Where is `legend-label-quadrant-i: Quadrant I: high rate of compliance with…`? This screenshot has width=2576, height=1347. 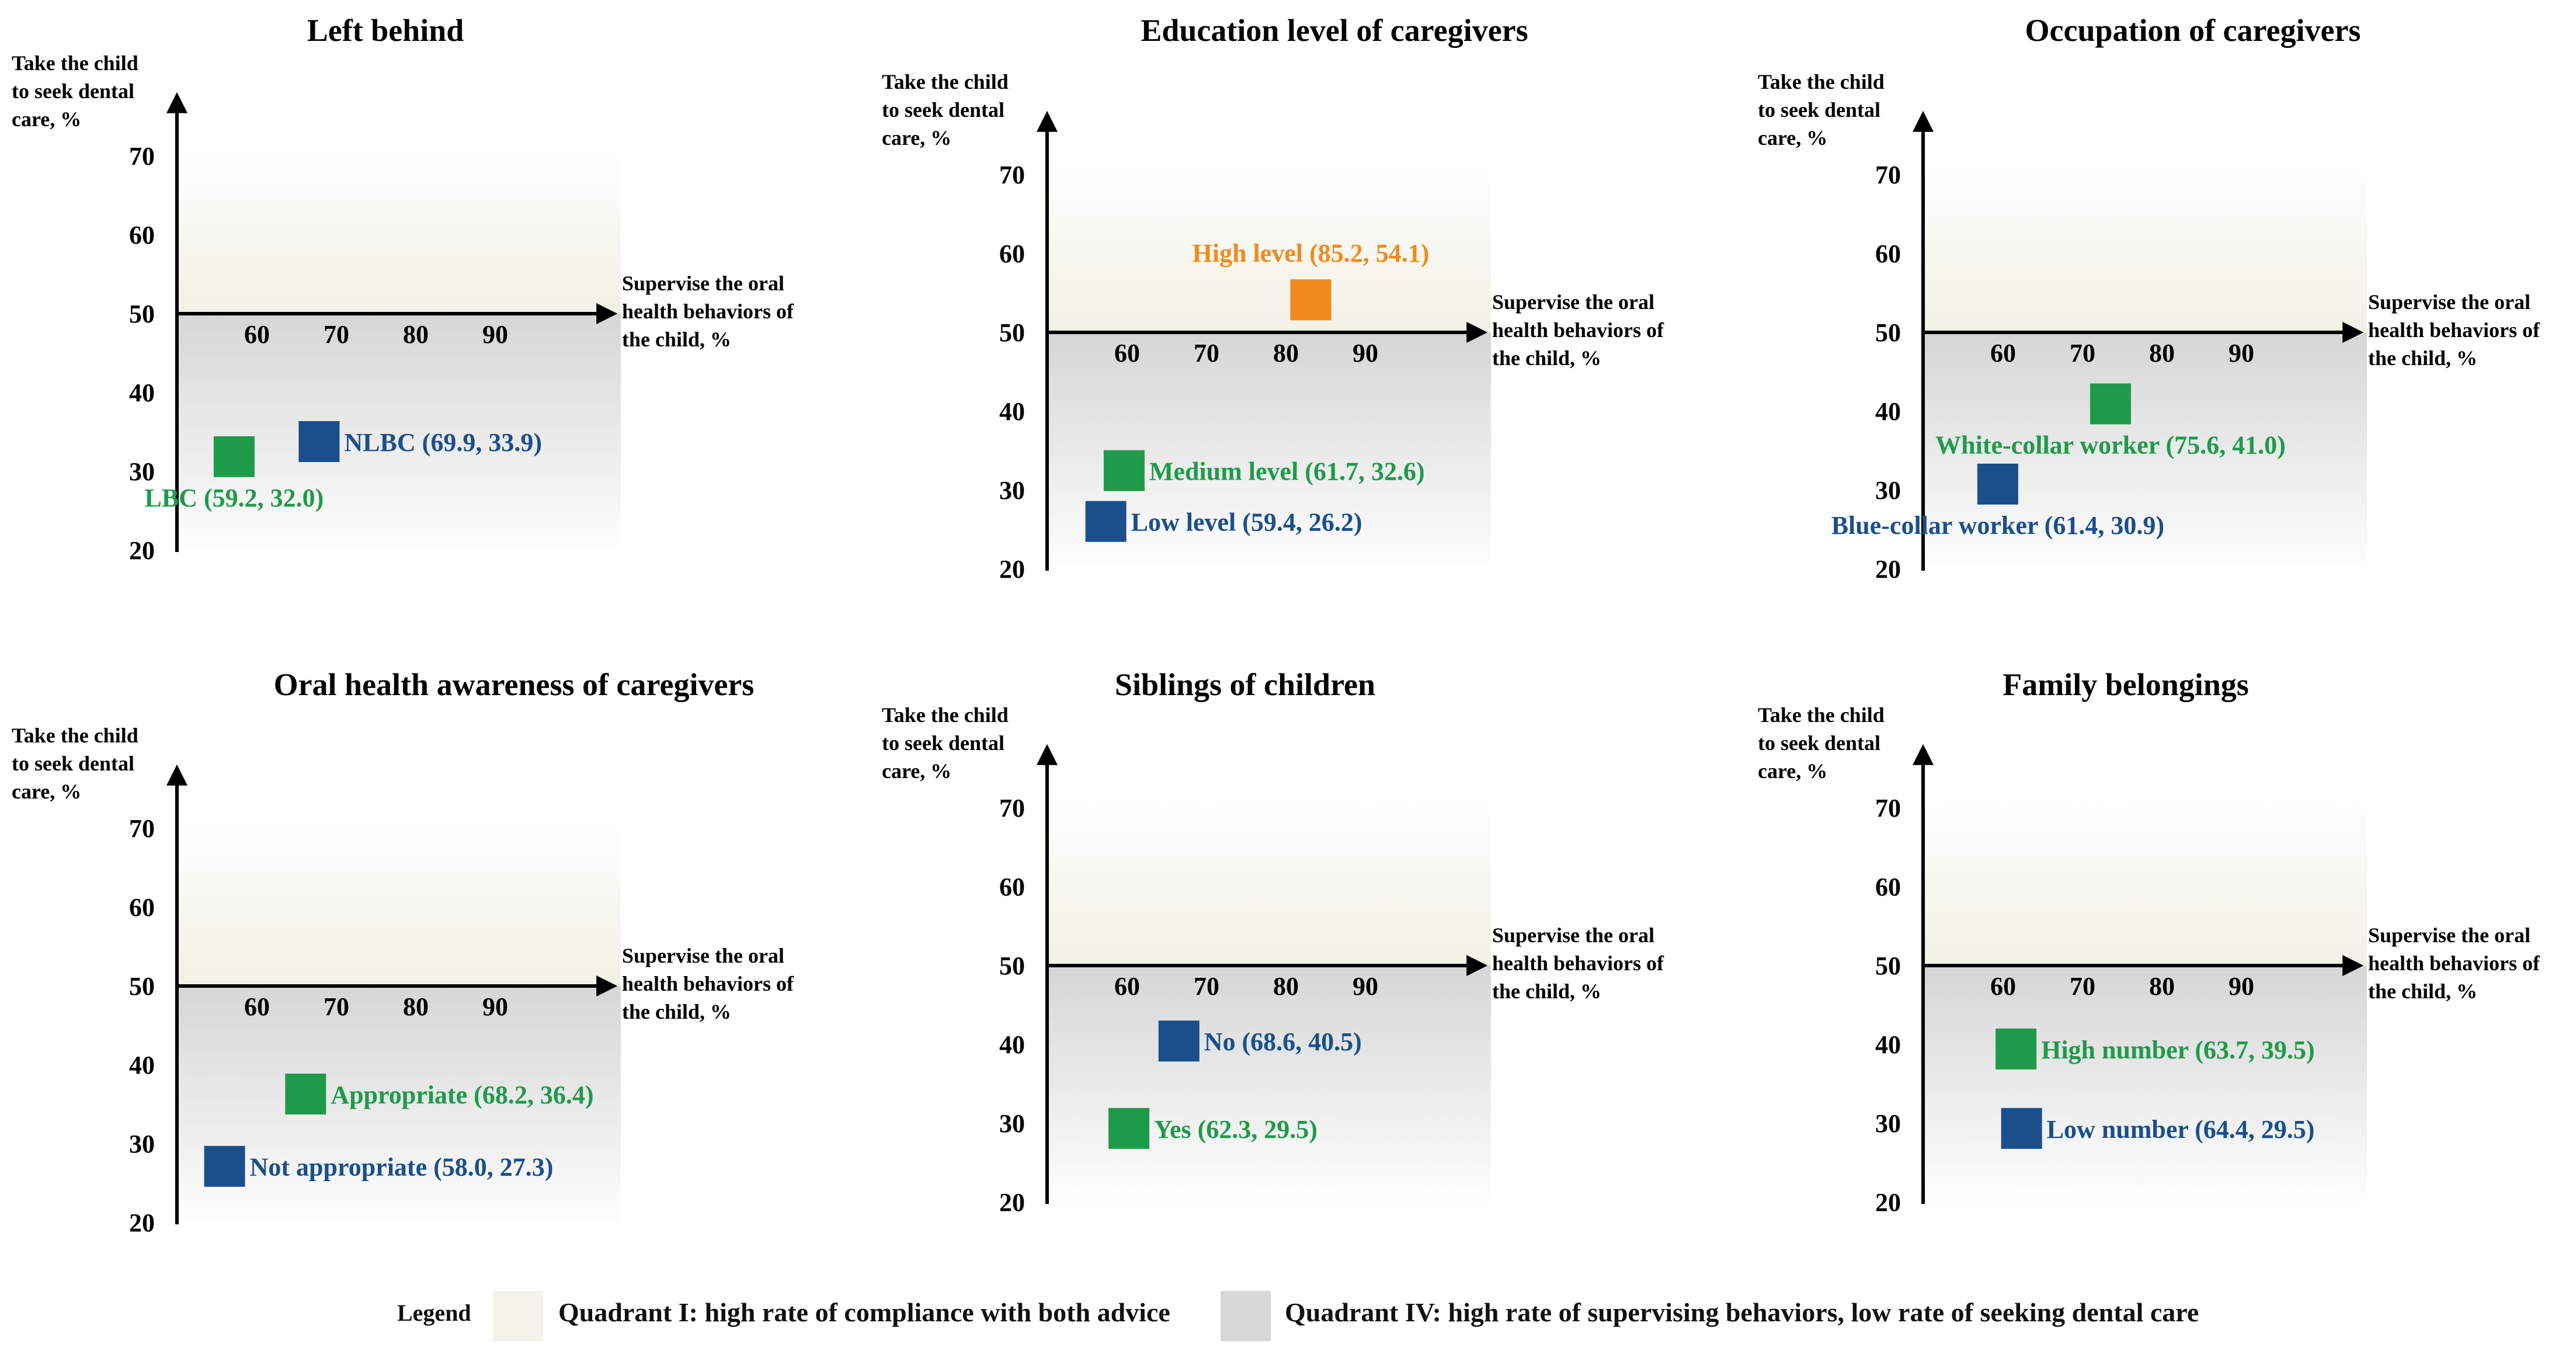
legend-label-quadrant-i: Quadrant I: high rate of compliance with… is located at coordinates (864, 1312).